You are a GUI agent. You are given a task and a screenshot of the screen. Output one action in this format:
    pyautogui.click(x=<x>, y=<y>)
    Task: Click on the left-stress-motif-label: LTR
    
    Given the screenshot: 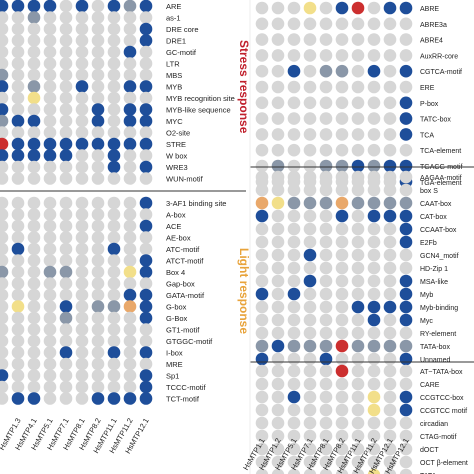 What is the action you would take?
    pyautogui.click(x=173, y=64)
    